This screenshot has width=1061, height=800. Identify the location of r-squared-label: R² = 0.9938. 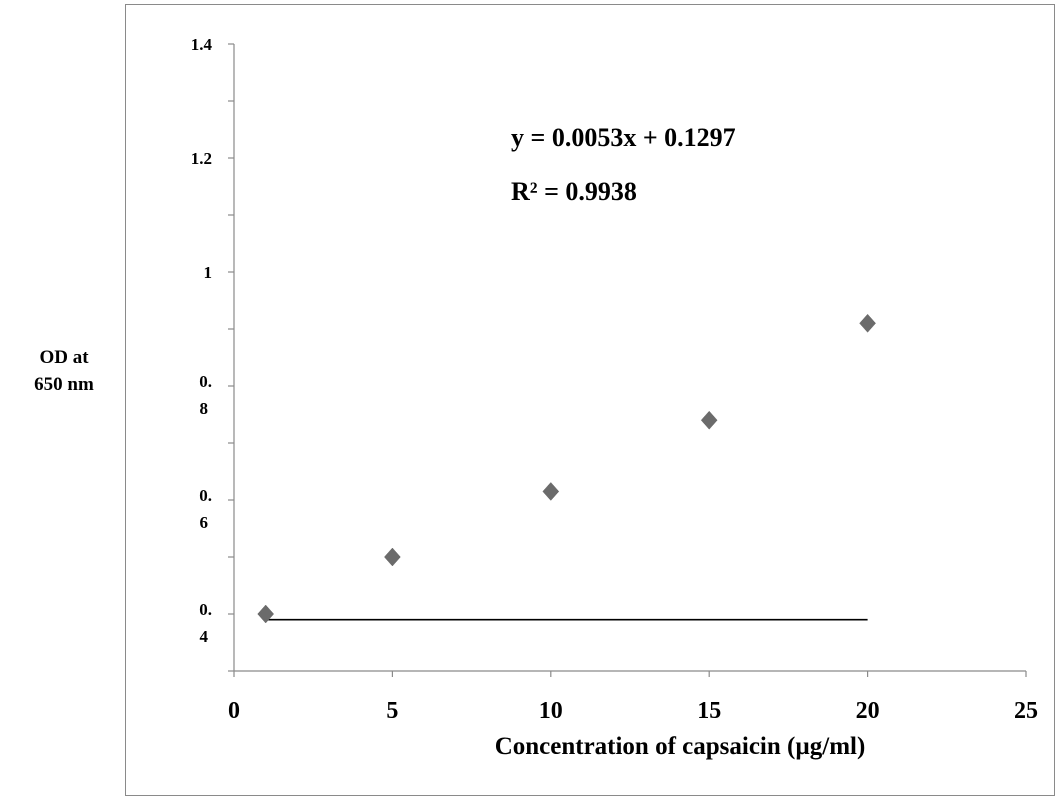
(574, 191).